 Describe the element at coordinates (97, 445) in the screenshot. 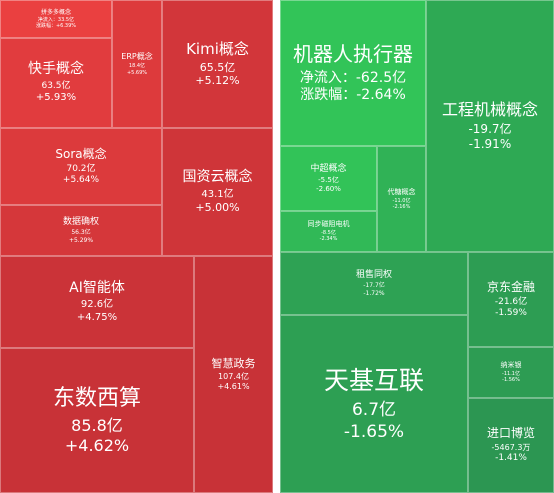

I see `tile-change: +4.62%` at that location.